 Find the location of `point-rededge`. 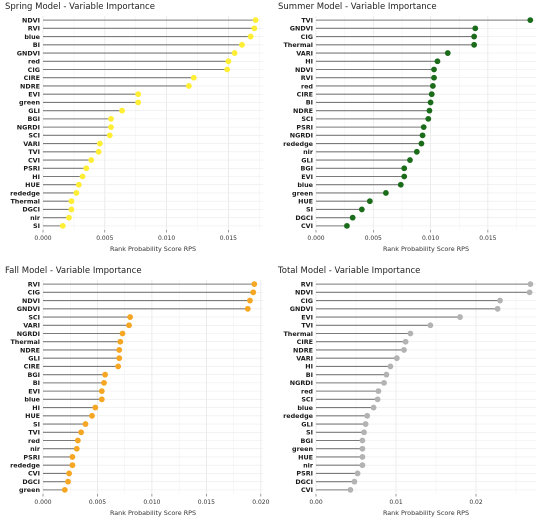

point-rededge is located at coordinates (421, 143).